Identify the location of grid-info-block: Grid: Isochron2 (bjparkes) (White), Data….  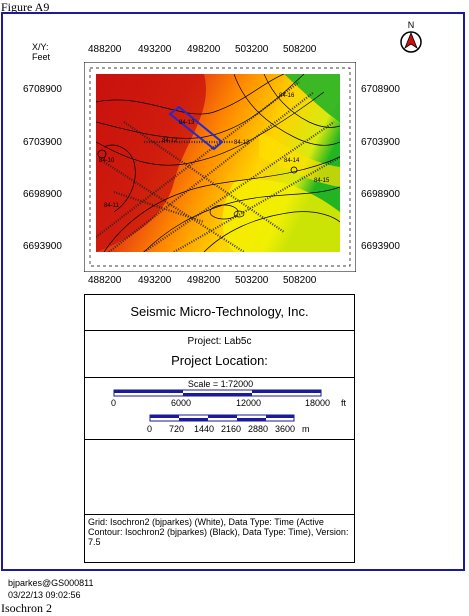
(219, 538).